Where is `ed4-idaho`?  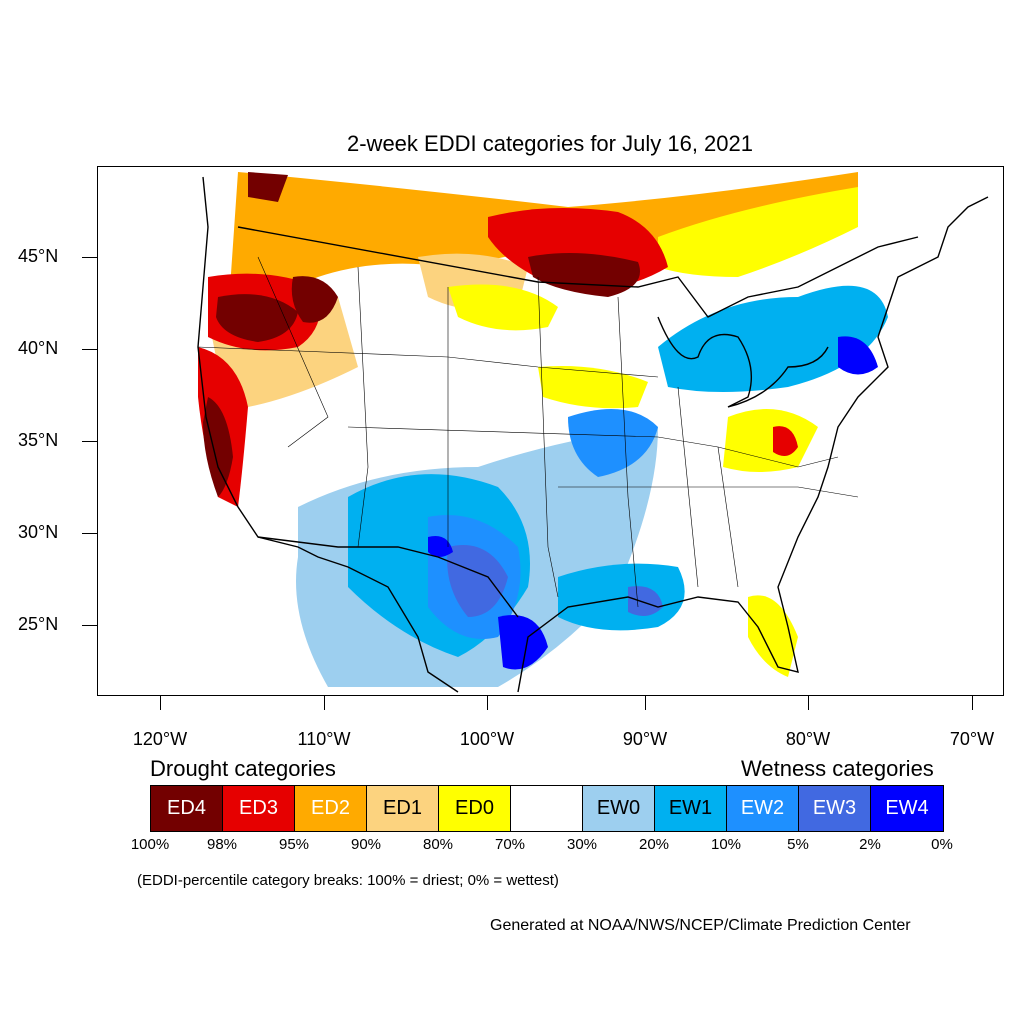 ed4-idaho is located at coordinates (314, 299).